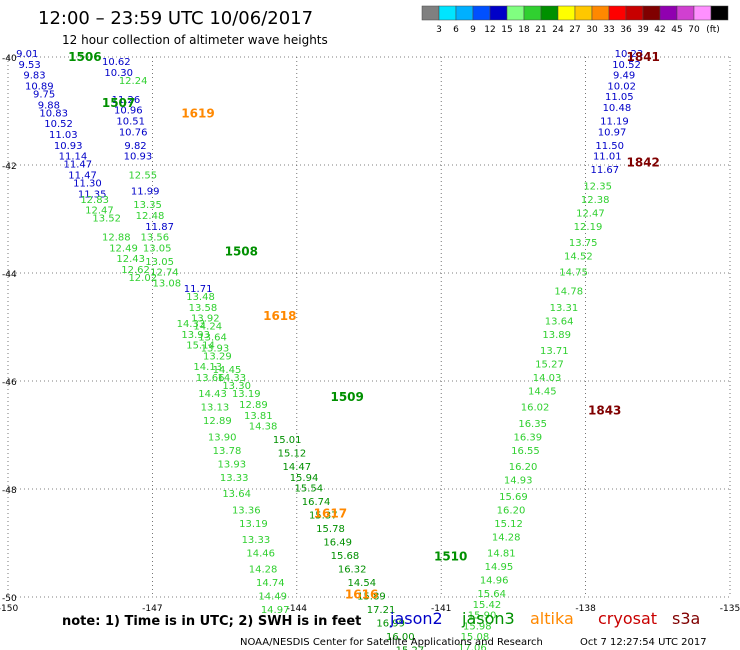 This screenshot has width=740, height=650. What do you see at coordinates (381, 610) in the screenshot?
I see `wave-height-label: 17.21` at bounding box center [381, 610].